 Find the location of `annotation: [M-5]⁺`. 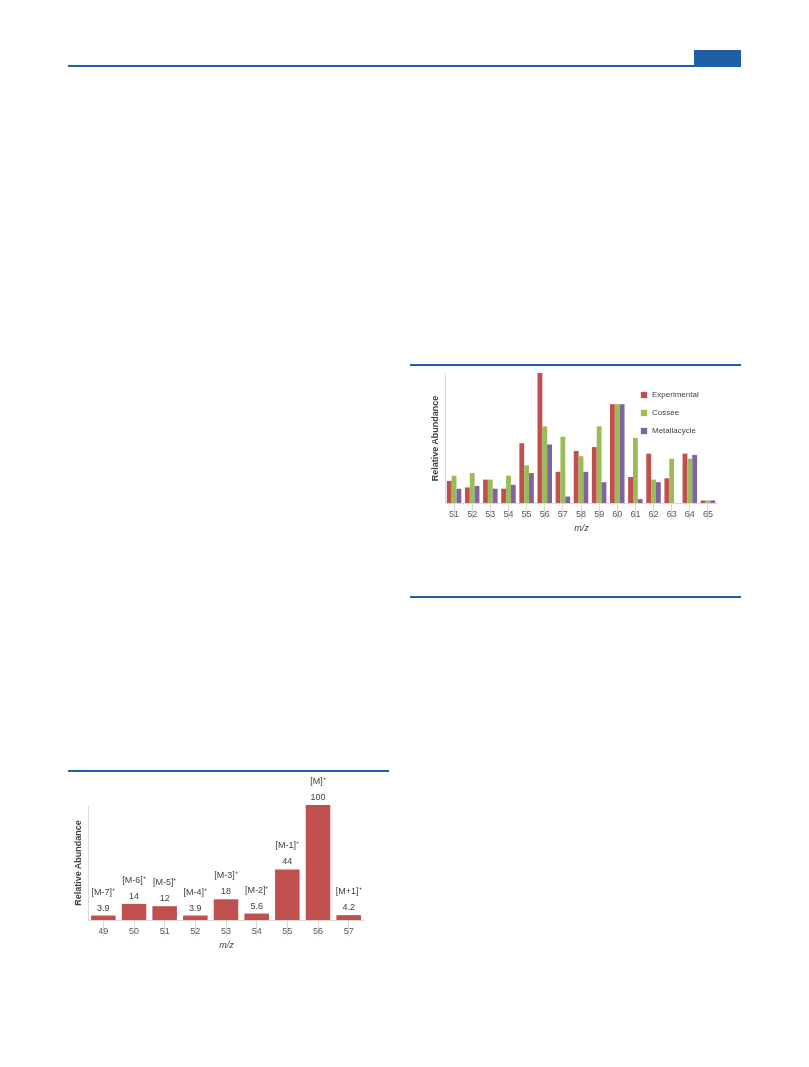

annotation: [M-5]⁺ is located at coordinates (164, 882).